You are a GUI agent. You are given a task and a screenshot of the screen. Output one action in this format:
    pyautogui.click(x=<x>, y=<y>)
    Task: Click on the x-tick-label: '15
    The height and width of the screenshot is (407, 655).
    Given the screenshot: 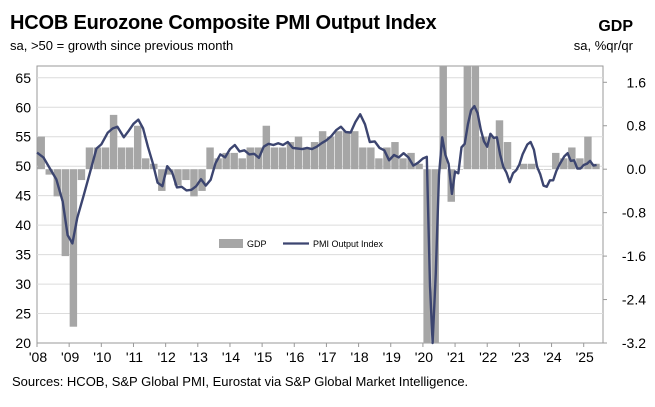 What is the action you would take?
    pyautogui.click(x=263, y=357)
    